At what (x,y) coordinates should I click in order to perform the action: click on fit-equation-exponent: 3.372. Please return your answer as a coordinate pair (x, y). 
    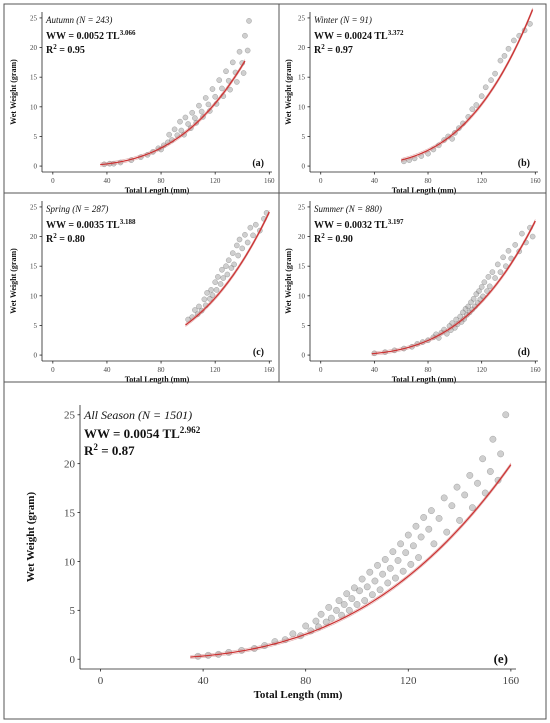
    Looking at the image, I should click on (396, 33).